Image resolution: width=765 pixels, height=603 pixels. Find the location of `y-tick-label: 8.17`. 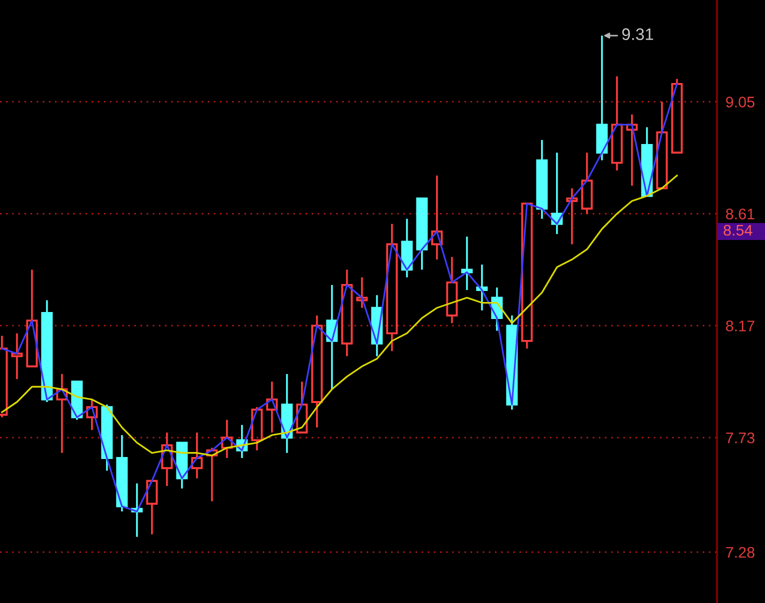

y-tick-label: 8.17 is located at coordinates (740, 326).